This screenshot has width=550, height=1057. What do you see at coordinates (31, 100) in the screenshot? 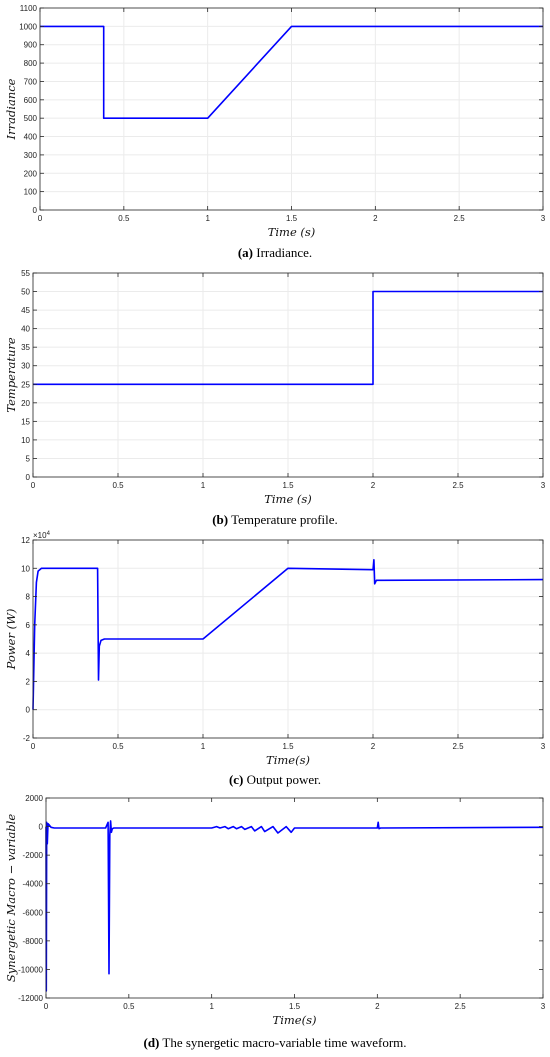
I see `y-tick-label: 600` at bounding box center [31, 100].